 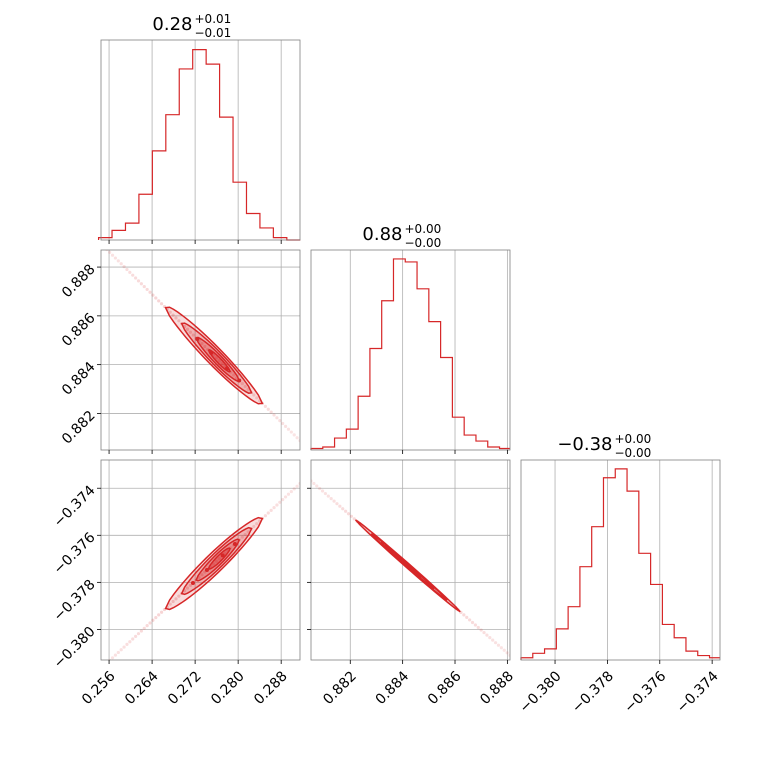 I want to click on histogram-step, so click(x=199, y=145).